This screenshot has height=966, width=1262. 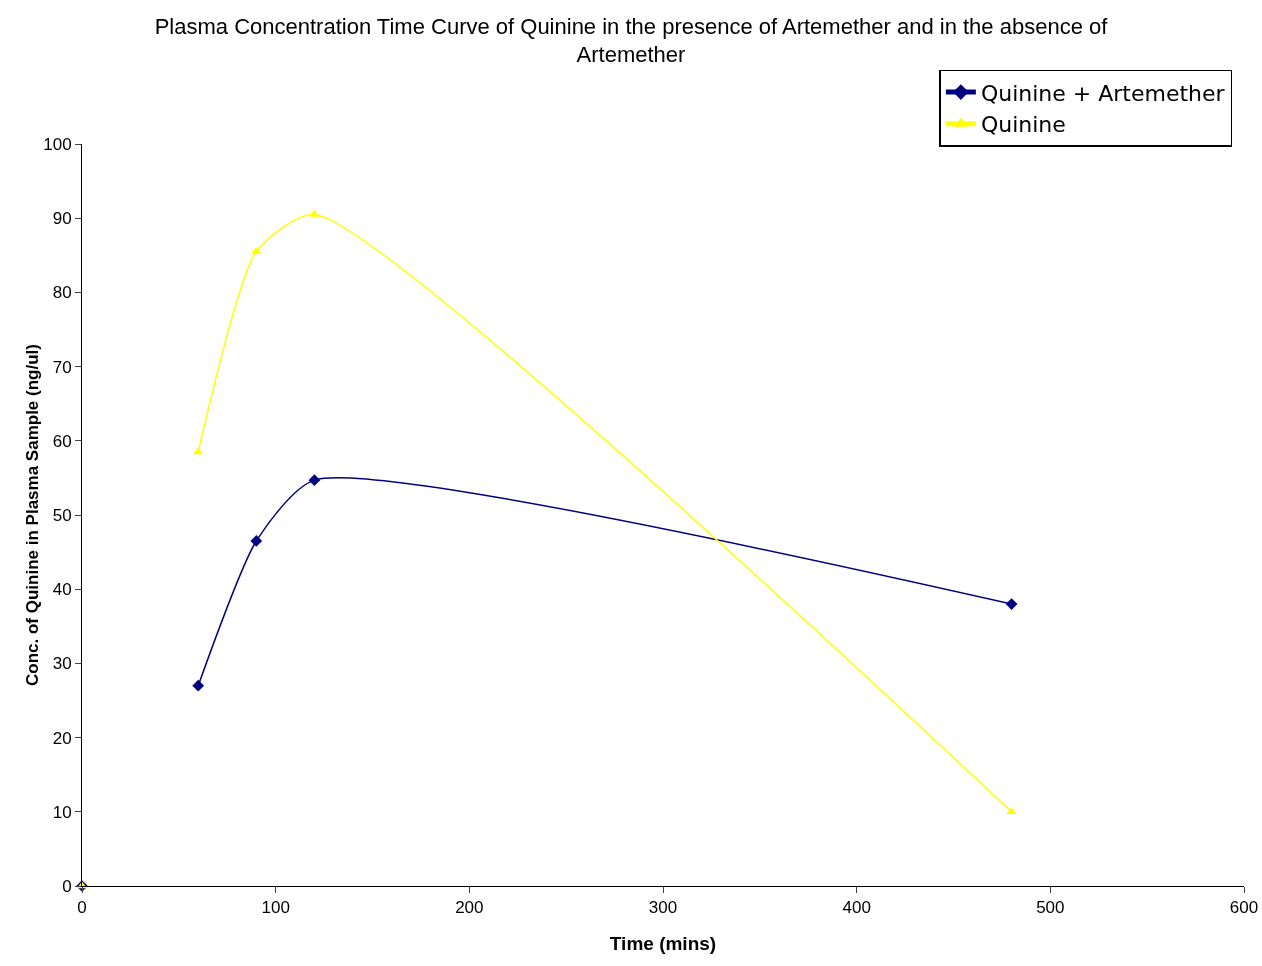 What do you see at coordinates (62, 293) in the screenshot?
I see `y-tick-label: 80` at bounding box center [62, 293].